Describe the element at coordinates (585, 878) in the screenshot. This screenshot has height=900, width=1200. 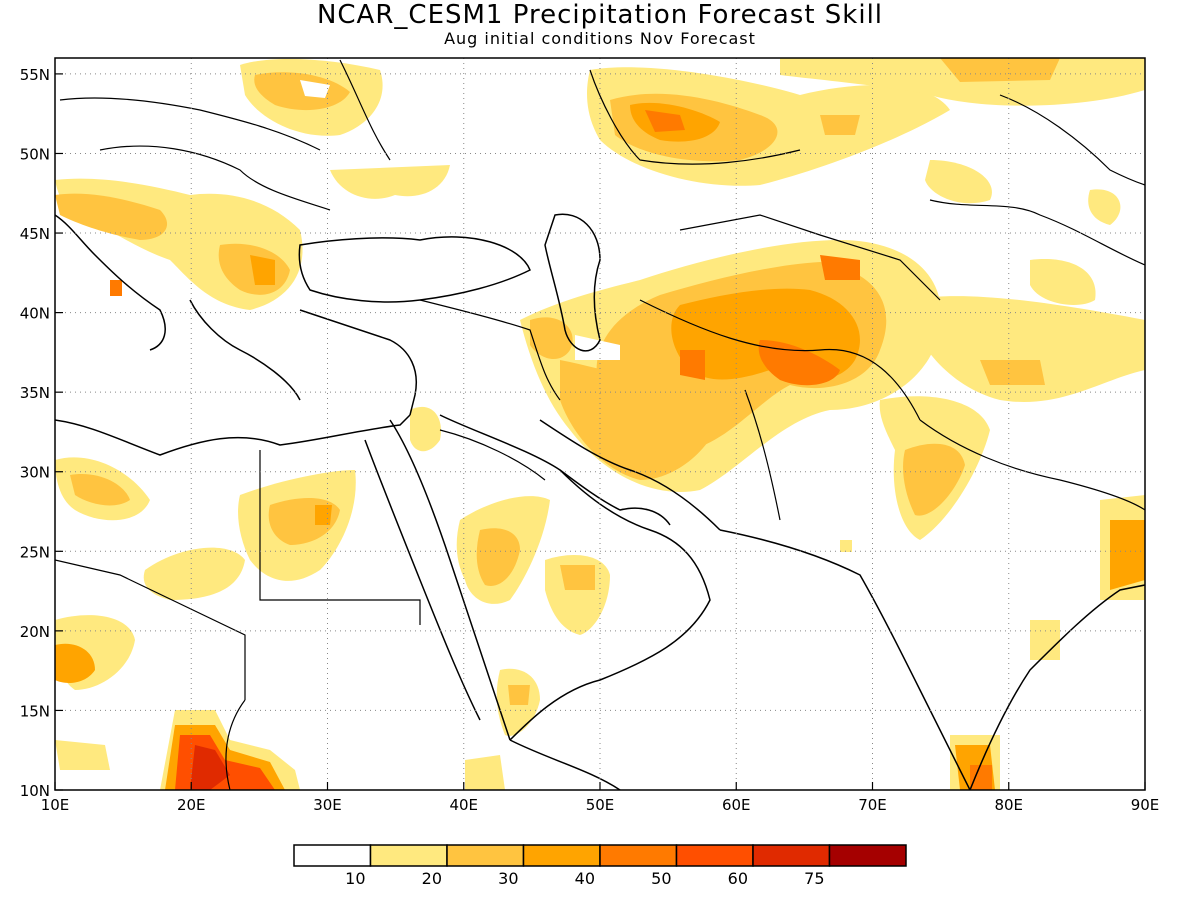
I see `legend-label: 40` at that location.